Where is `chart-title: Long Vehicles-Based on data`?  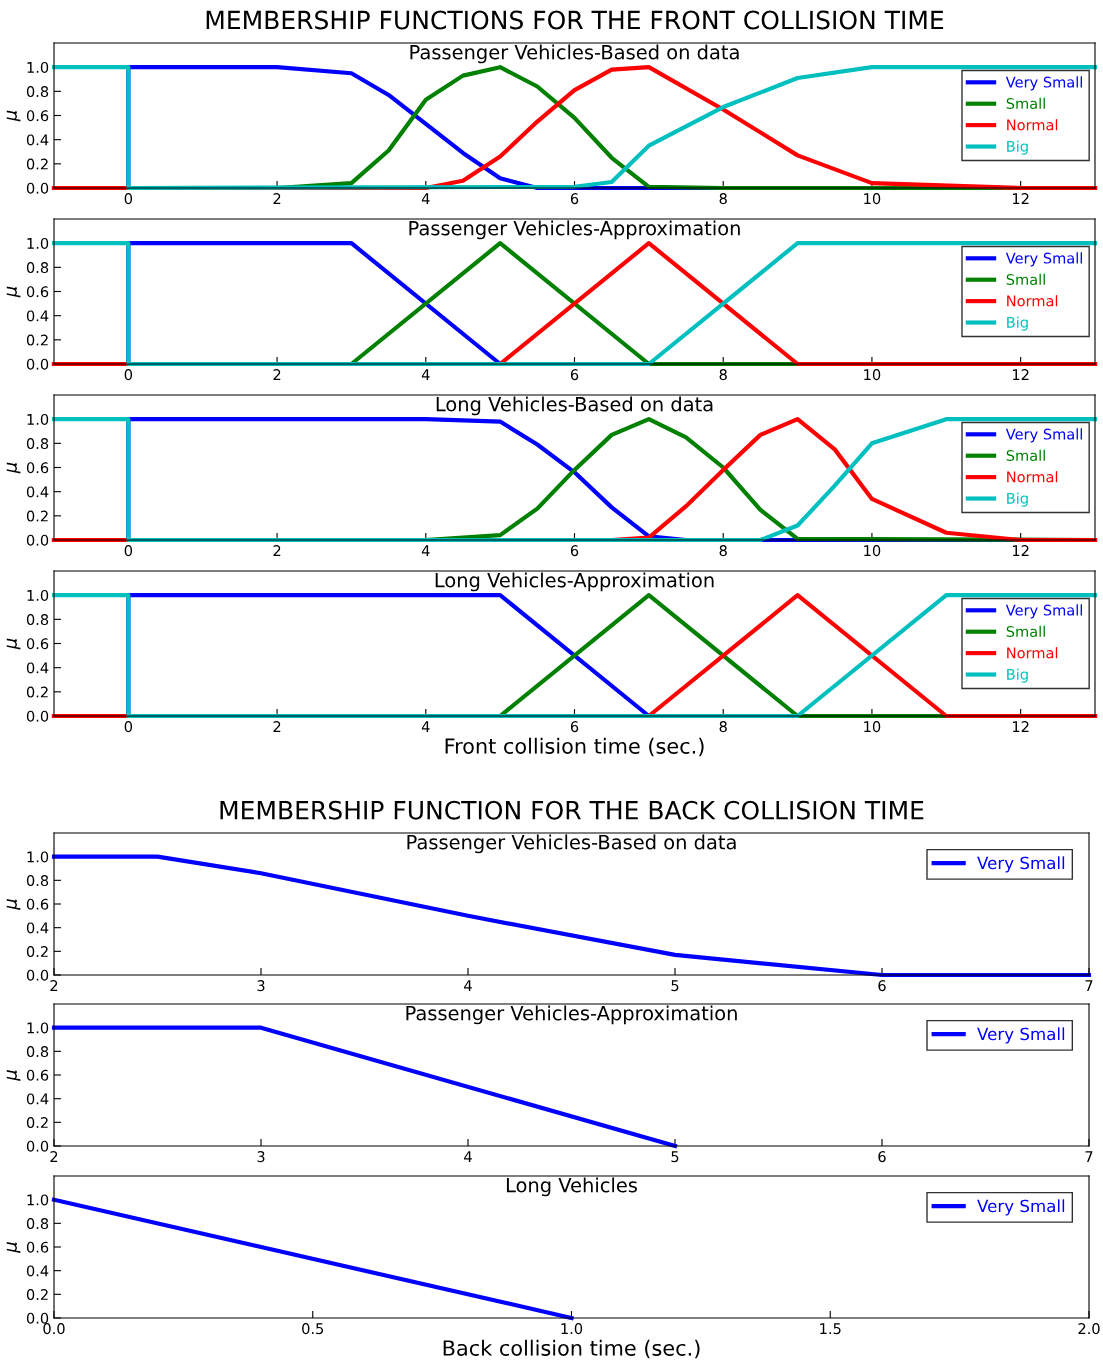 chart-title: Long Vehicles-Based on data is located at coordinates (574, 406).